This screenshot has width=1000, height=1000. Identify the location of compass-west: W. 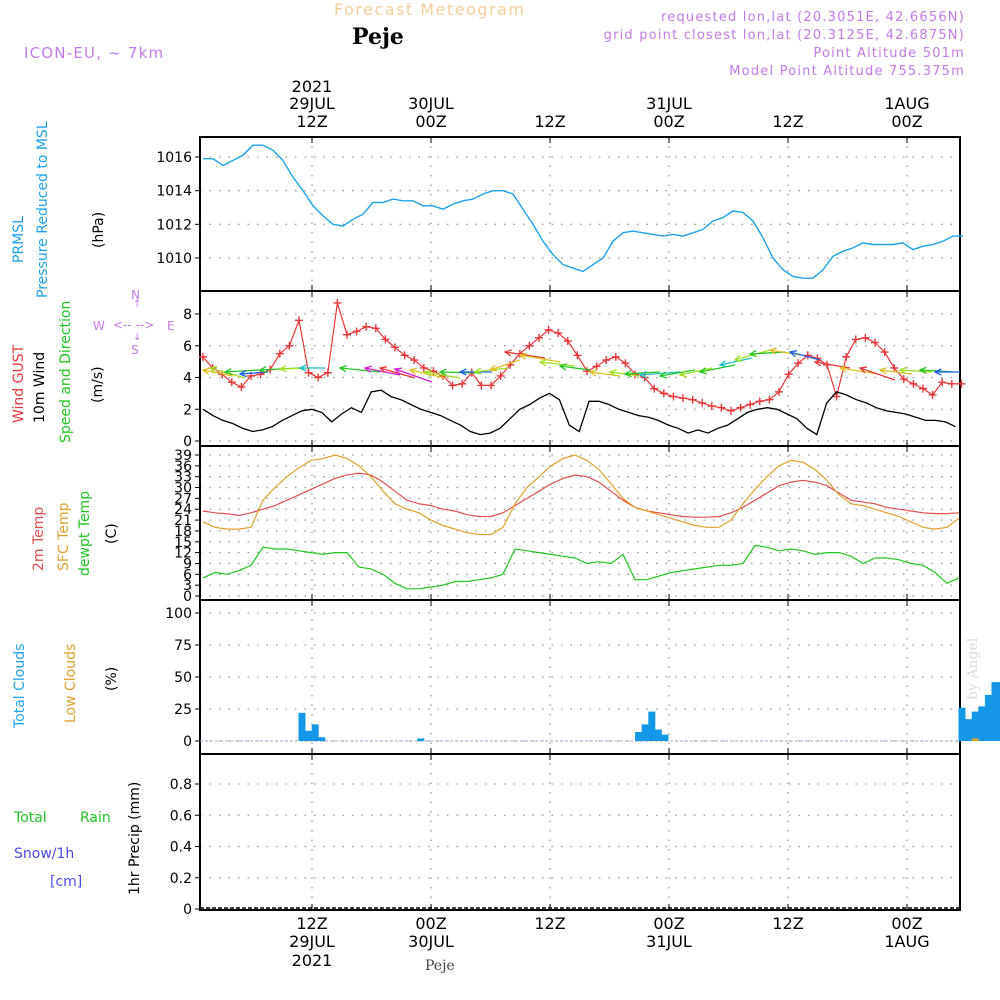
(99, 326).